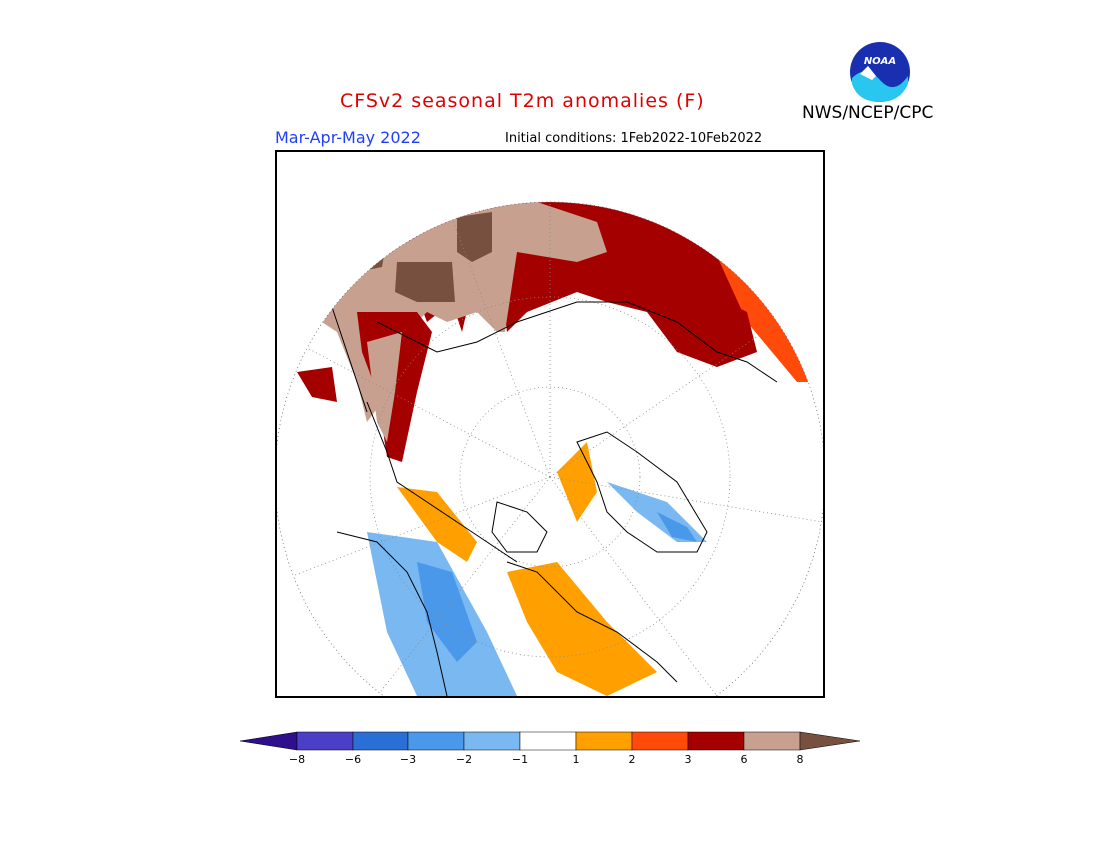  Describe the element at coordinates (868, 113) in the screenshot. I see `organization-label: NWS/NCEP/CPC` at that location.